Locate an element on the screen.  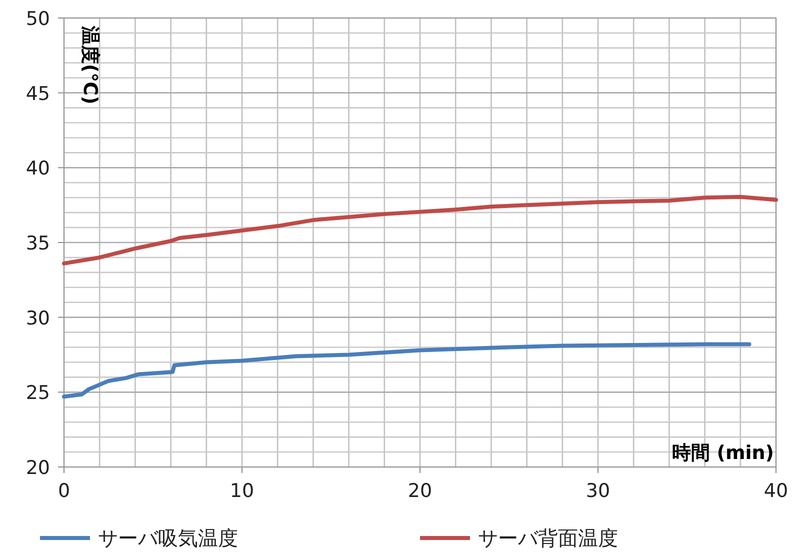
x-tick-label: 40 is located at coordinates (776, 491).